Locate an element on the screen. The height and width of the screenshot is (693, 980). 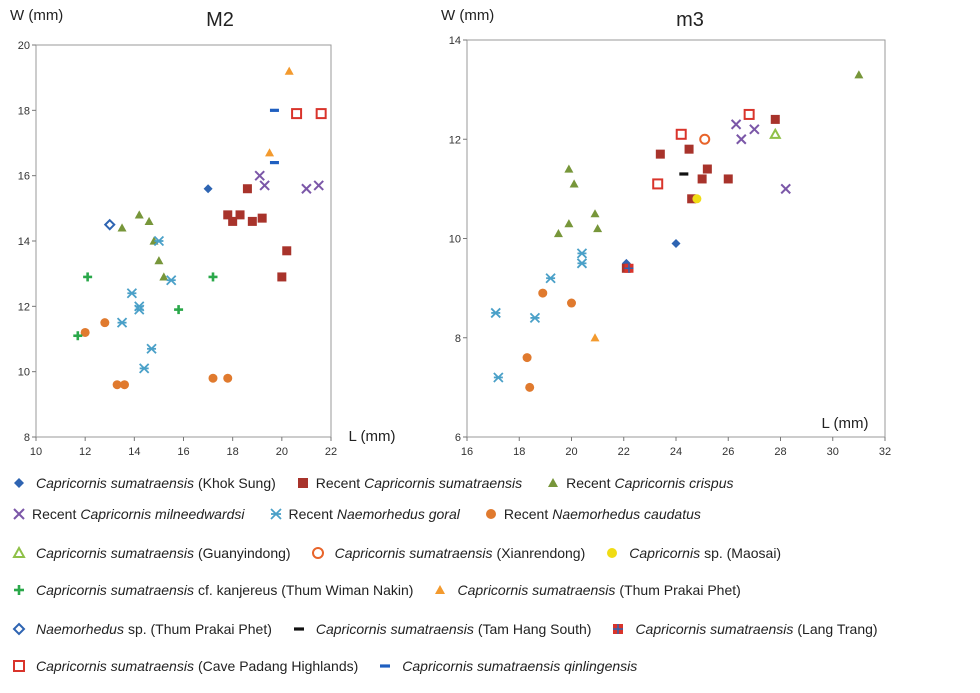
y-tick-label: 20 is located at coordinates (24, 46).